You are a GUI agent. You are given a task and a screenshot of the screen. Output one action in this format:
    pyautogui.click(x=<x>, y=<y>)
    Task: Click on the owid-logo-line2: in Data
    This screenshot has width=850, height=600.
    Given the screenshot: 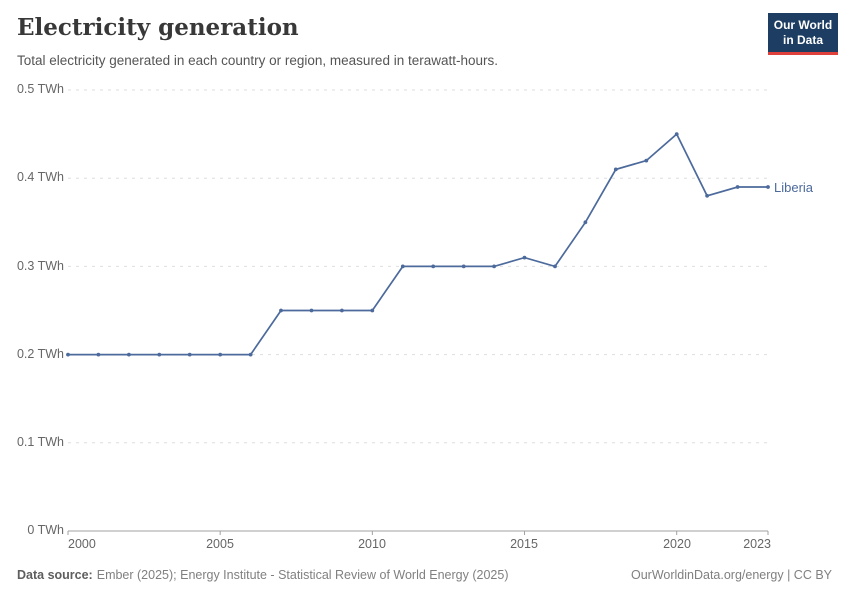 What is the action you would take?
    pyautogui.click(x=802, y=40)
    